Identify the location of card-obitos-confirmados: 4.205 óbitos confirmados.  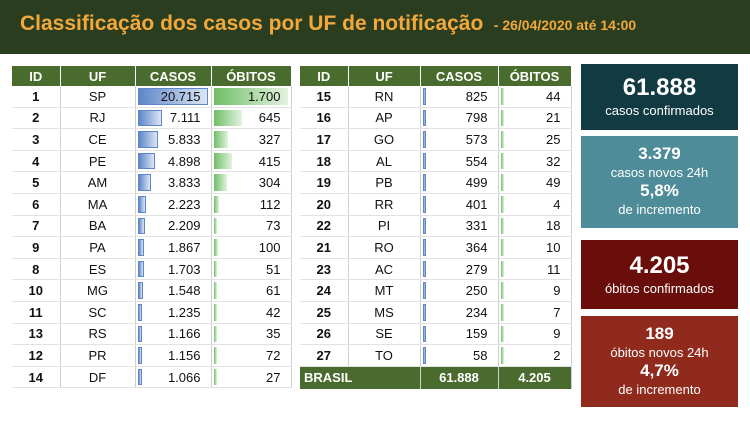
(659, 274).